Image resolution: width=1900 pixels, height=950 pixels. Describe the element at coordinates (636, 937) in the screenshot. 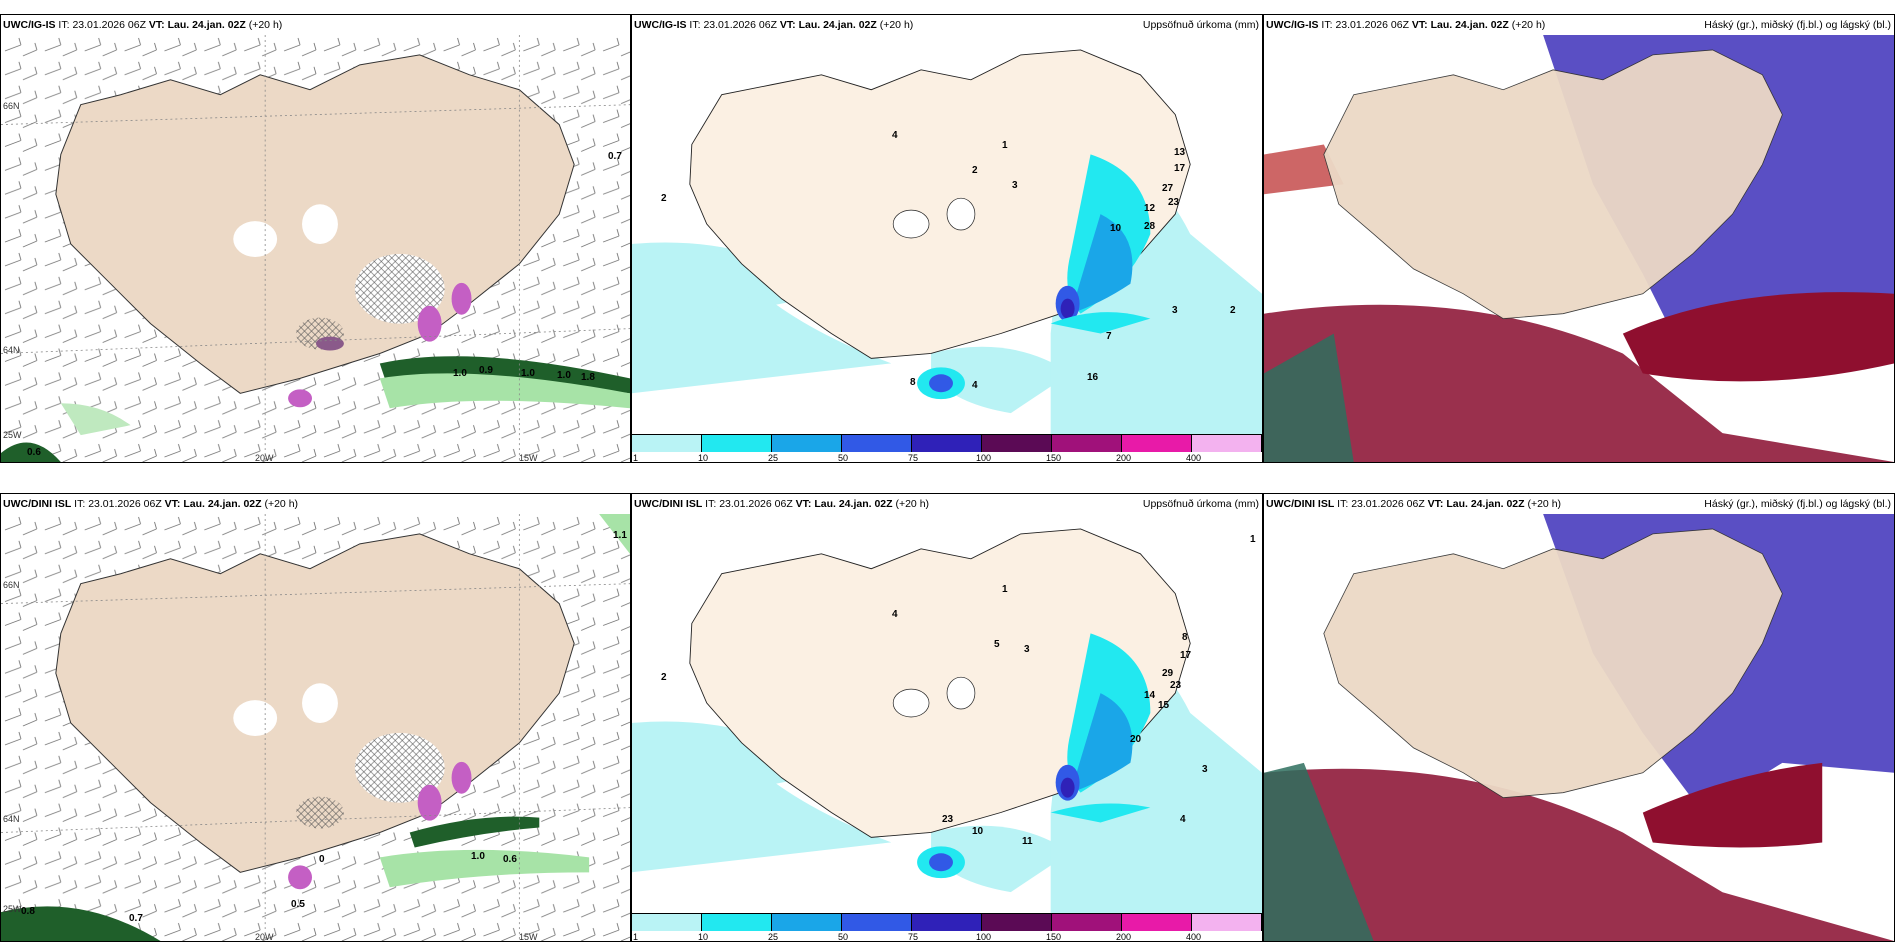

I see `colorbar-tick: 1` at that location.